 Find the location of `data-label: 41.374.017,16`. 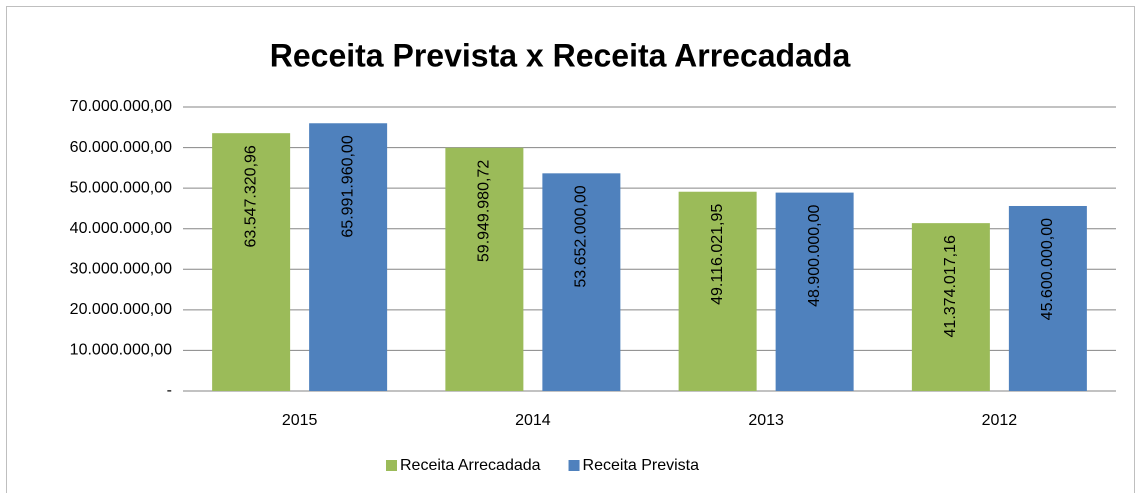

data-label: 41.374.017,16 is located at coordinates (950, 286).